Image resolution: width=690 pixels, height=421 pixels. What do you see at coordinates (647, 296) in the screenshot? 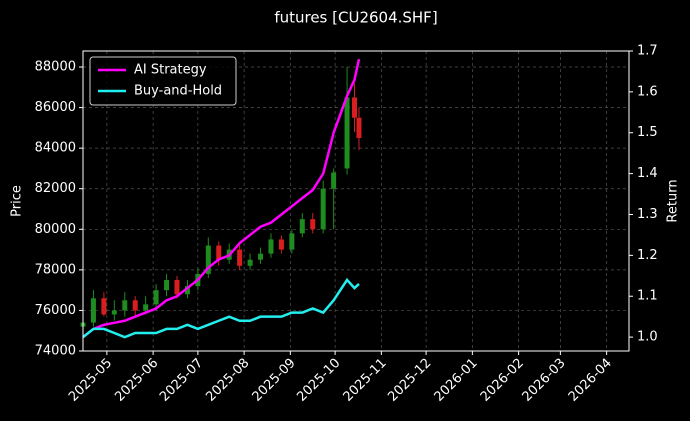
I see `y2-tick-label: 1.1` at bounding box center [647, 296].